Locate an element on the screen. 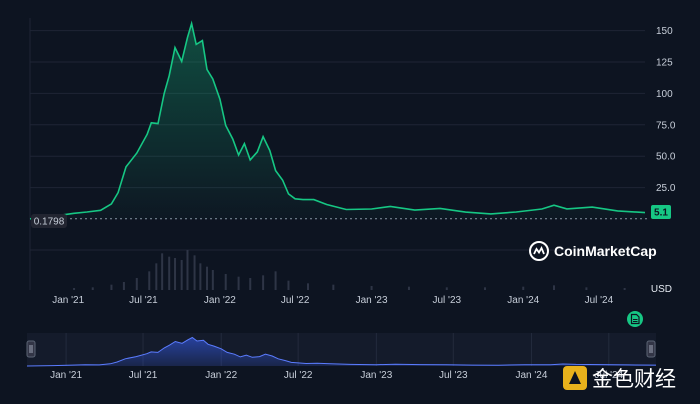  x-tick-label: Jul '22 is located at coordinates (295, 300).